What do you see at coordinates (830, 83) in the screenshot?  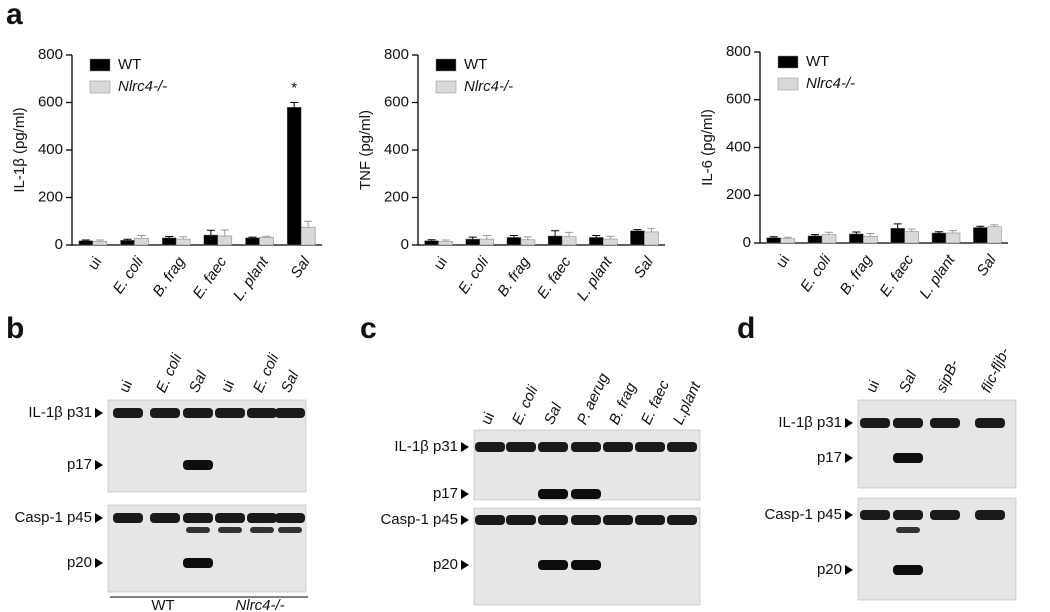 I see `legend-label: Nlrc4-/-` at bounding box center [830, 83].